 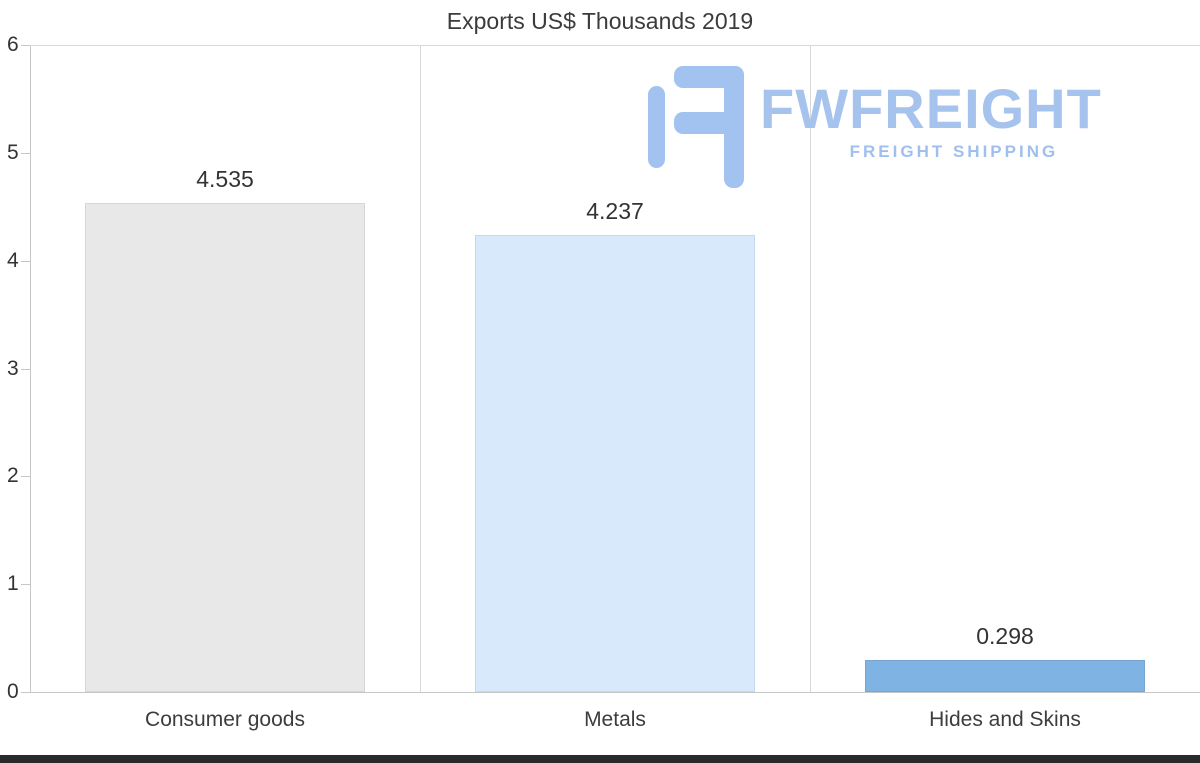 What do you see at coordinates (954, 151) in the screenshot?
I see `brand-tagline: FREIGHT SHIPPING` at bounding box center [954, 151].